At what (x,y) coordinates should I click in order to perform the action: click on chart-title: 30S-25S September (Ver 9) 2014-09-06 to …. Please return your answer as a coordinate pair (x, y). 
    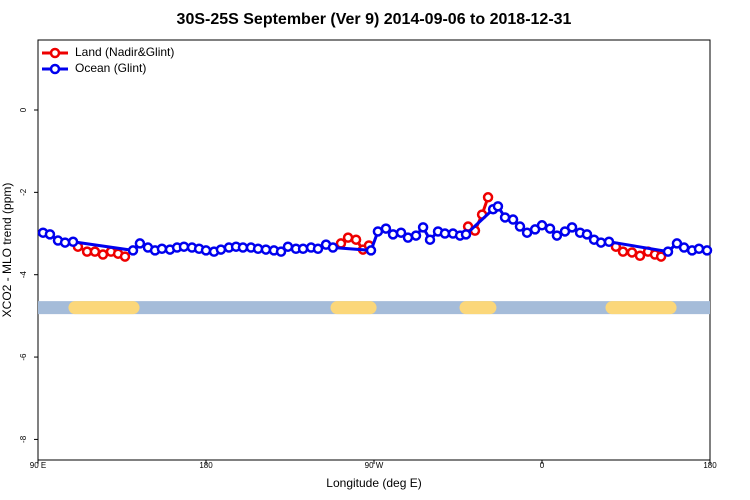
    Looking at the image, I should click on (374, 19).